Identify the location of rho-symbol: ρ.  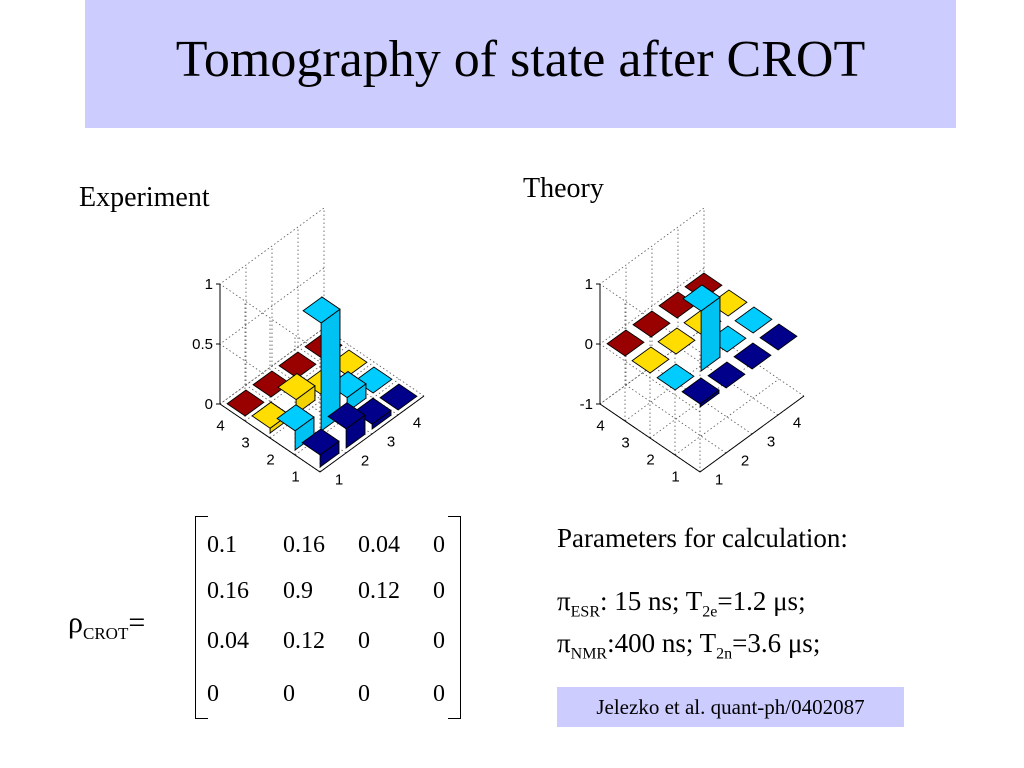
(75, 622).